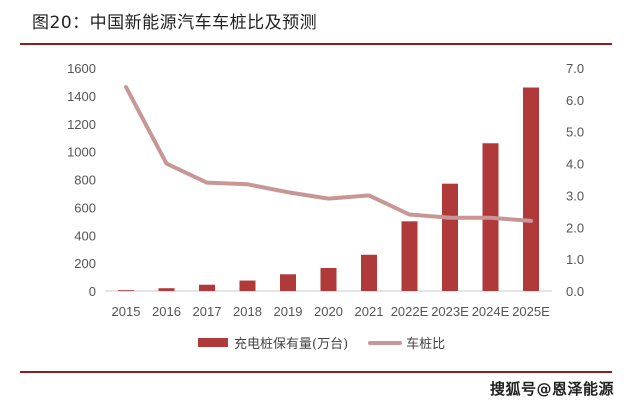 The width and height of the screenshot is (640, 405). Describe the element at coordinates (126, 290) in the screenshot. I see `bar-2015` at that location.